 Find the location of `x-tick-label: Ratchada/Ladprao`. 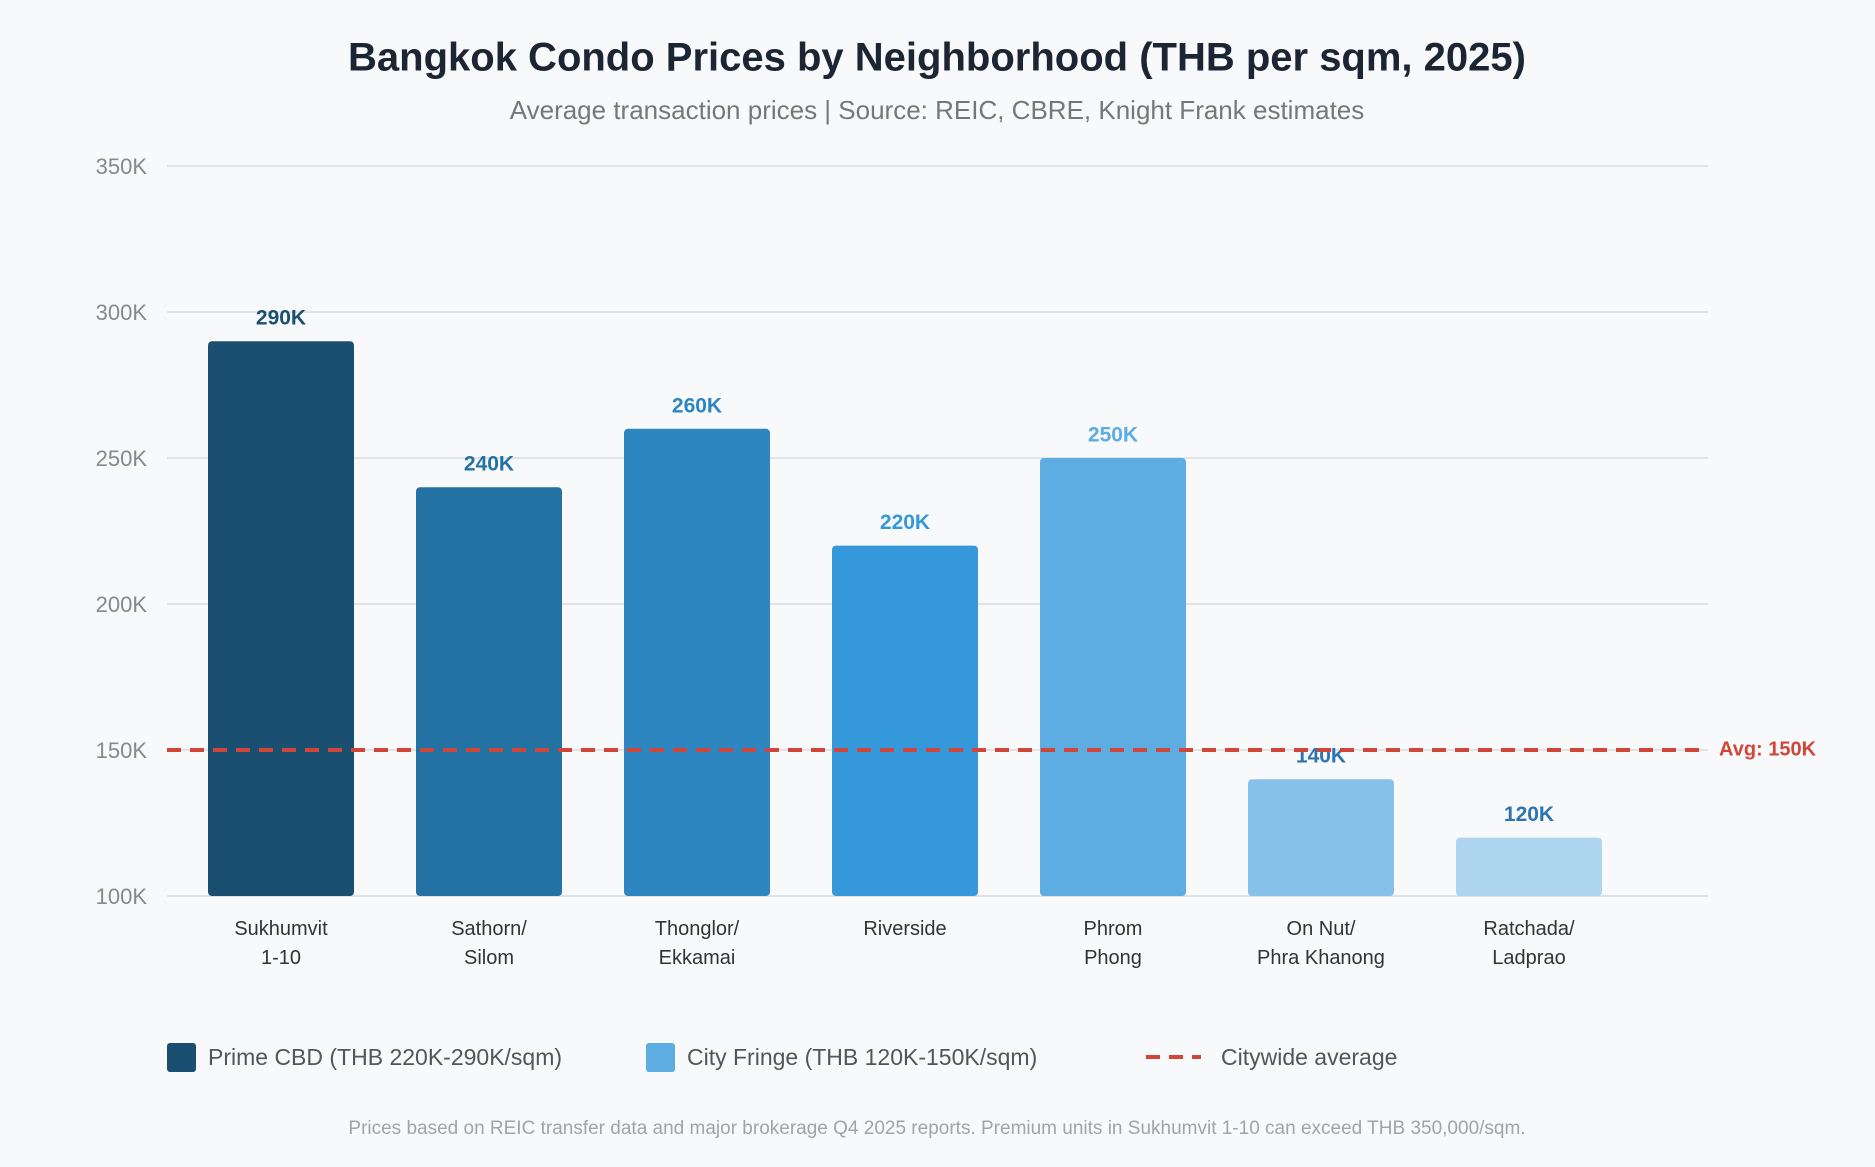

x-tick-label: Ratchada/Ladprao is located at coordinates (1529, 943).